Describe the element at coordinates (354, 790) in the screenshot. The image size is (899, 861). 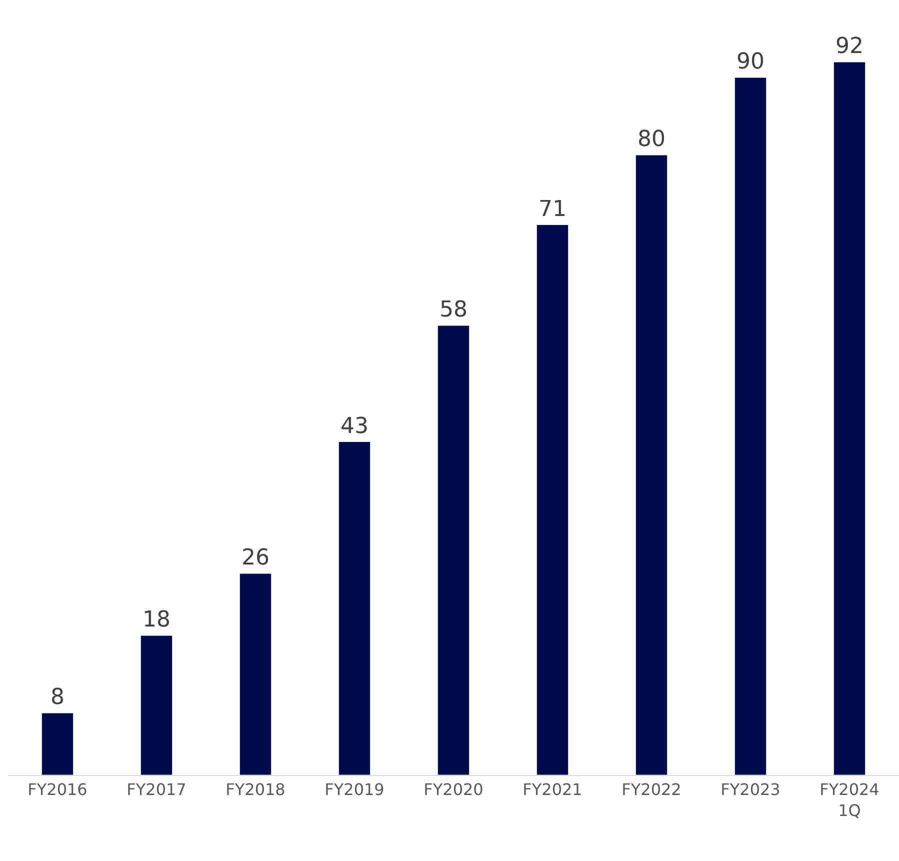
I see `x-tick-label: FY2019` at that location.